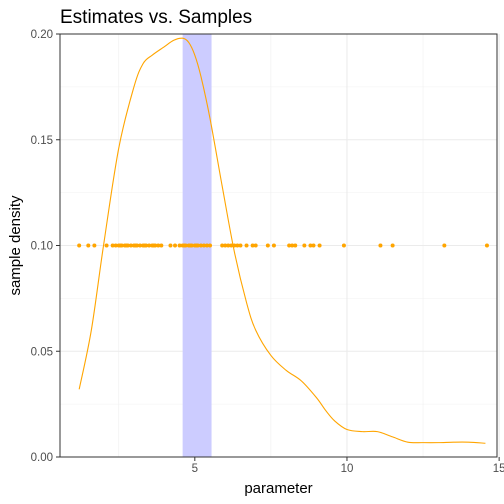  I want to click on x-tick-label: 5, so click(195, 469).